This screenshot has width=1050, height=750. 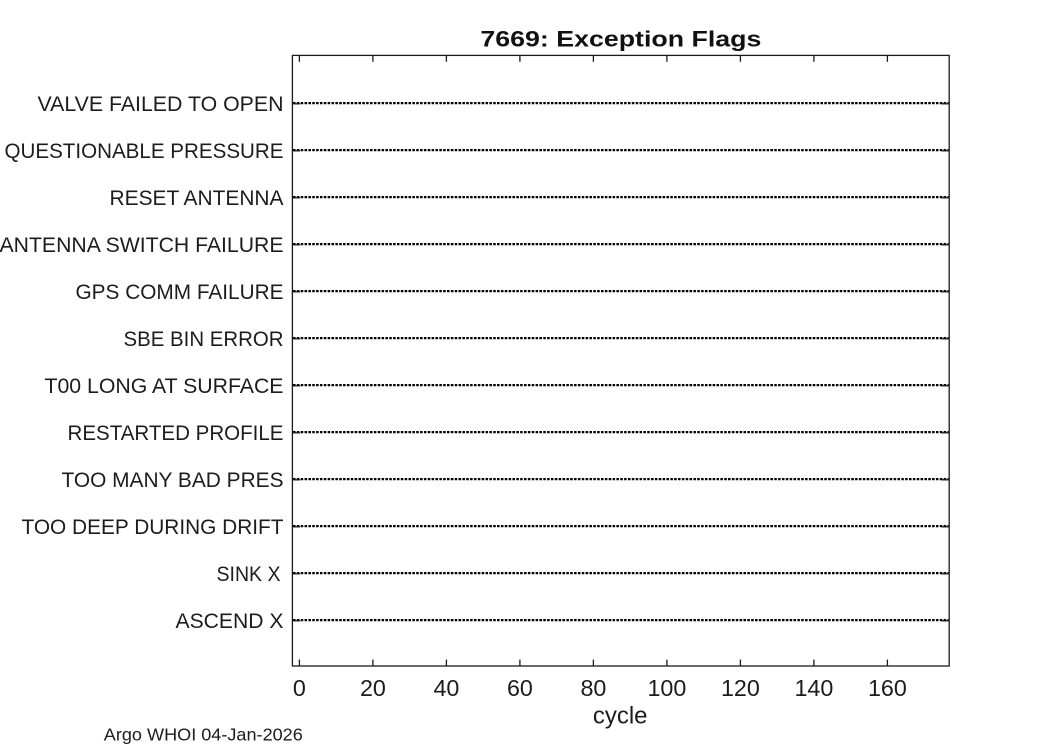 I want to click on svg-text: TOO DEEP DURING DRIFT, so click(x=153, y=527).